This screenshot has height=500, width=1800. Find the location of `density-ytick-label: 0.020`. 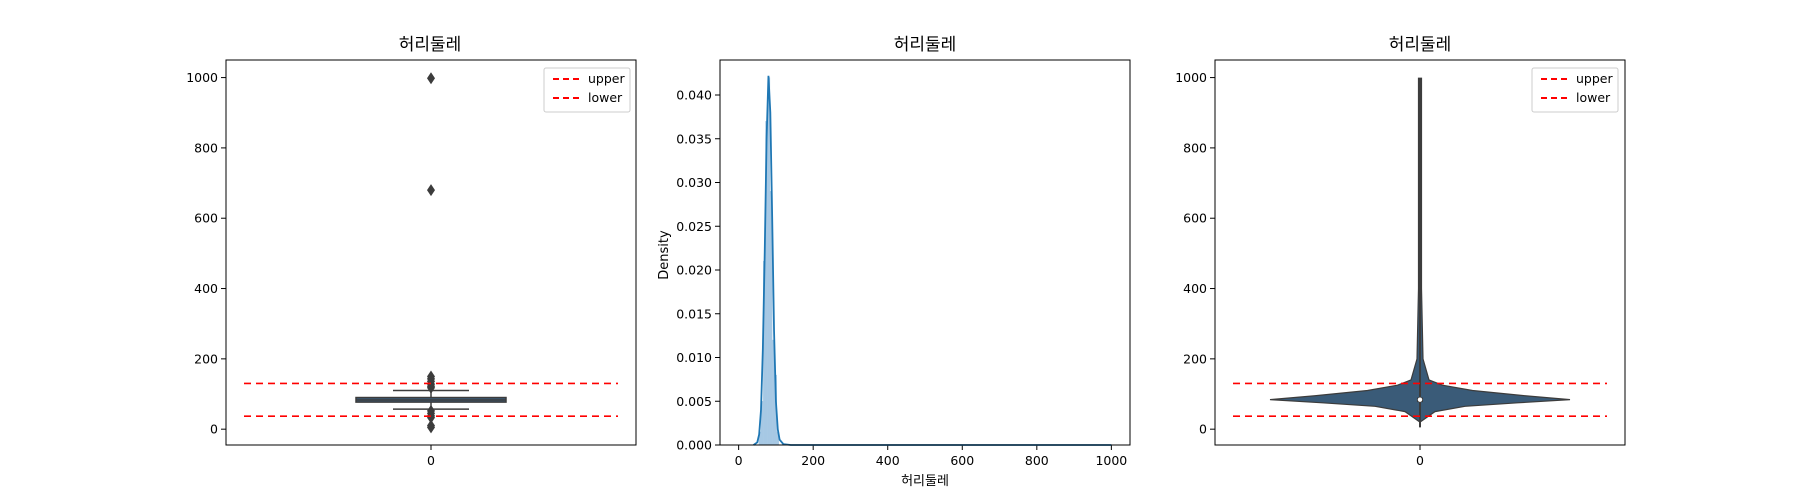

density-ytick-label: 0.020 is located at coordinates (694, 270).